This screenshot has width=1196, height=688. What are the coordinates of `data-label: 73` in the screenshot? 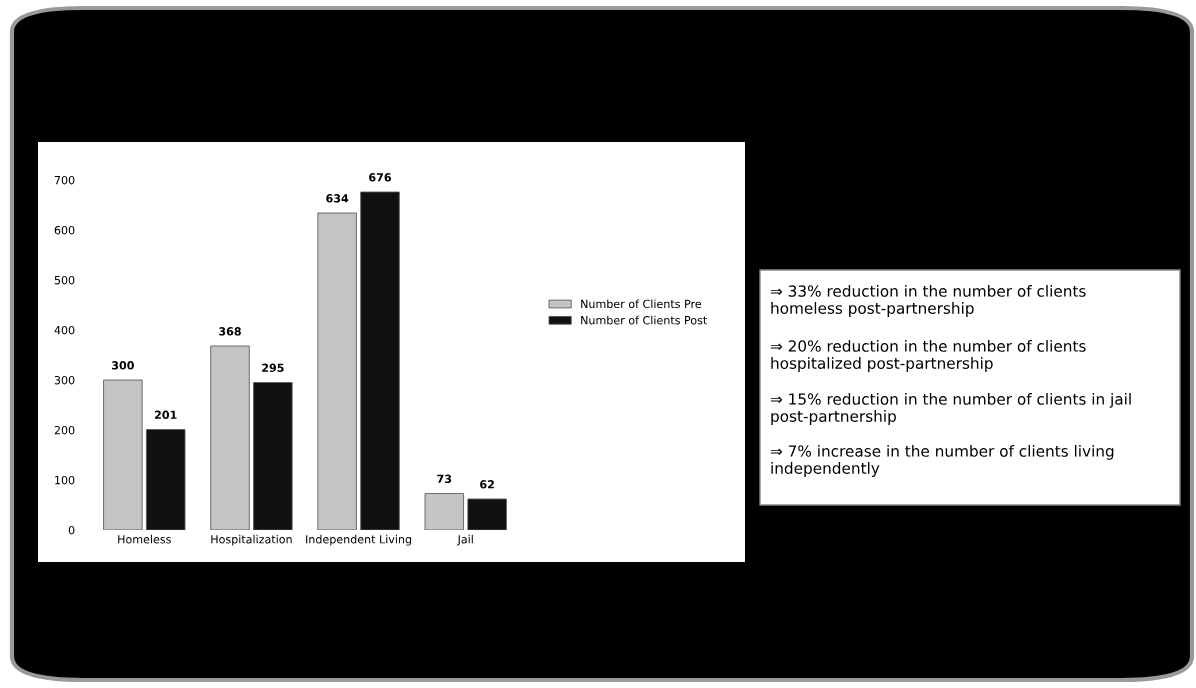 It's located at (444, 479).